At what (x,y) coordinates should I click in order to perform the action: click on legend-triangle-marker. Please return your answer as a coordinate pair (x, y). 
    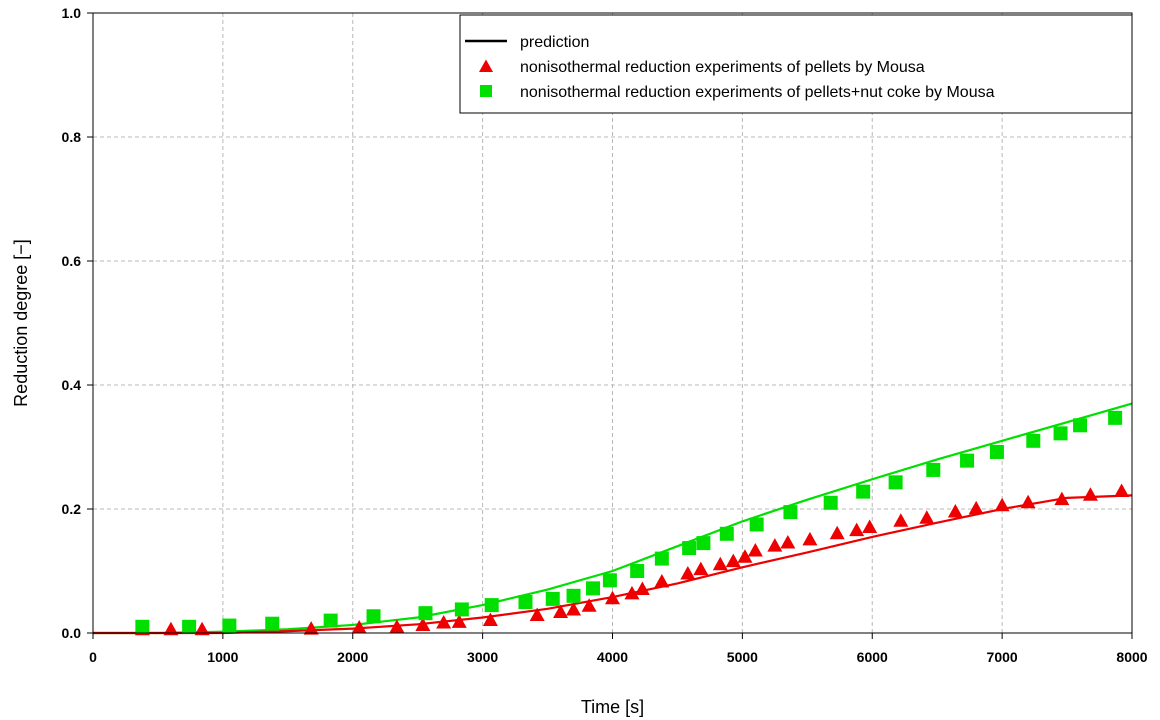
    Looking at the image, I should click on (486, 66).